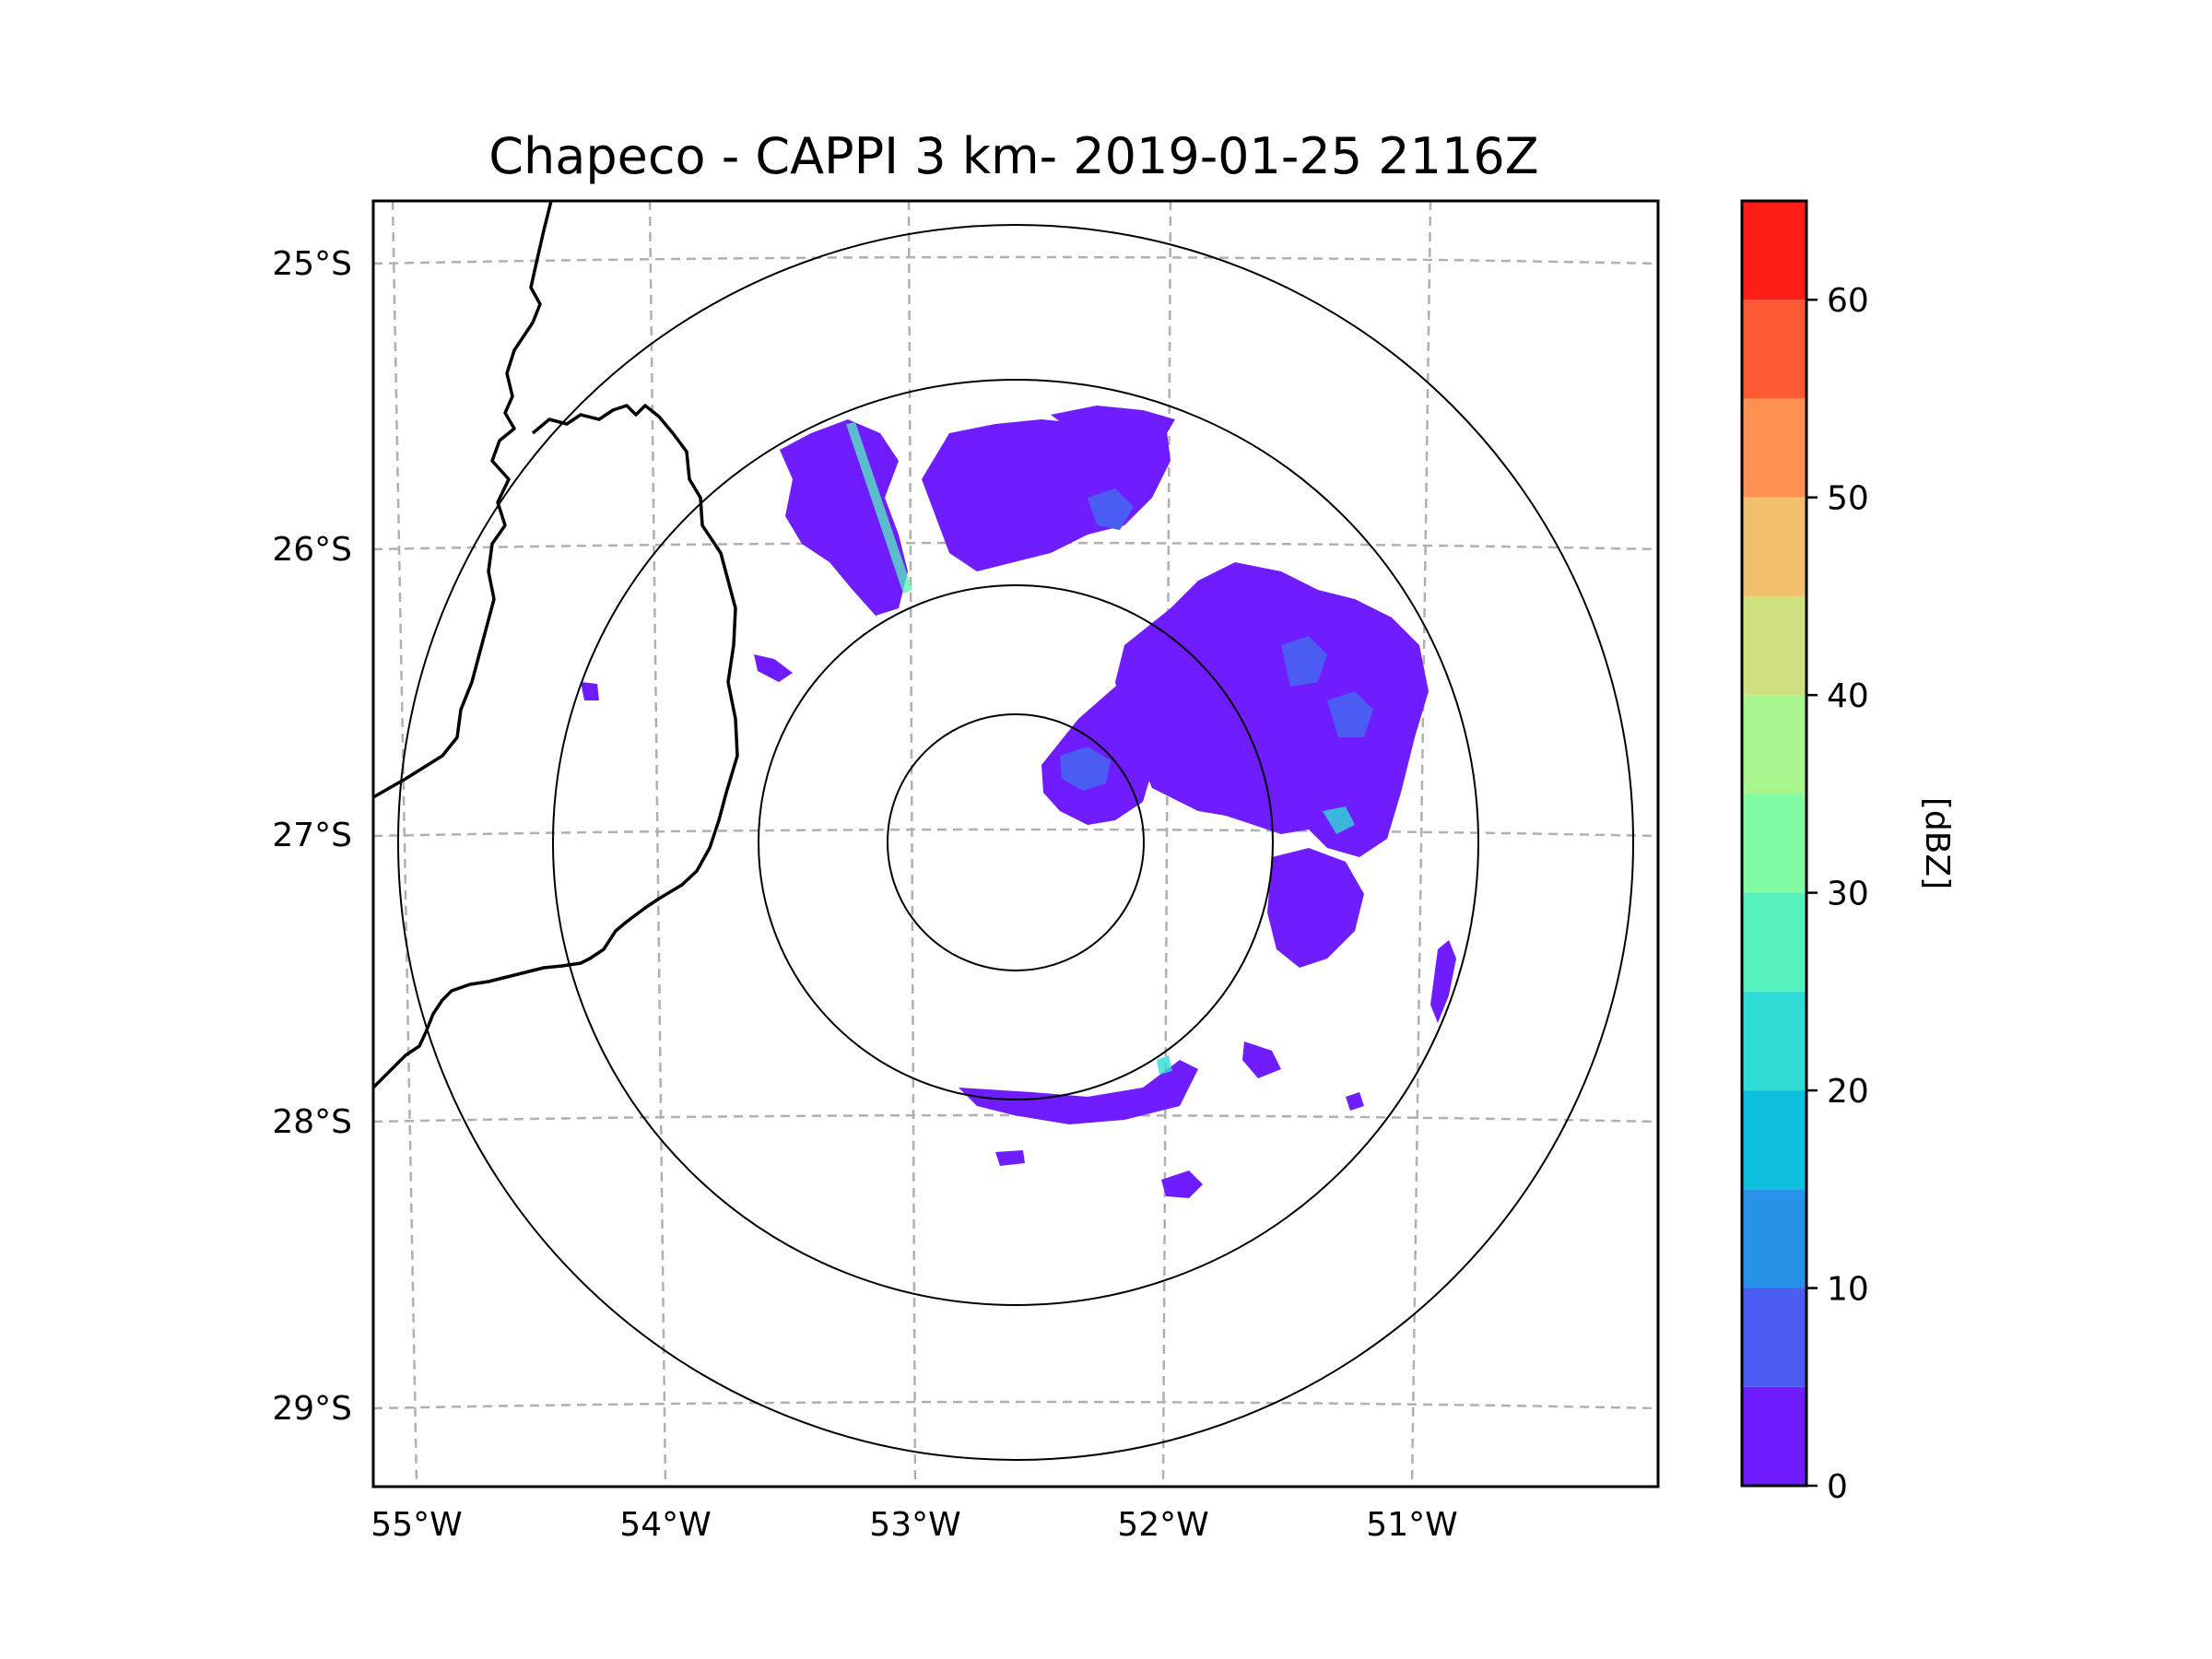 Image resolution: width=2212 pixels, height=1659 pixels. What do you see at coordinates (404, 844) in the screenshot?
I see `grid-lon-55w` at bounding box center [404, 844].